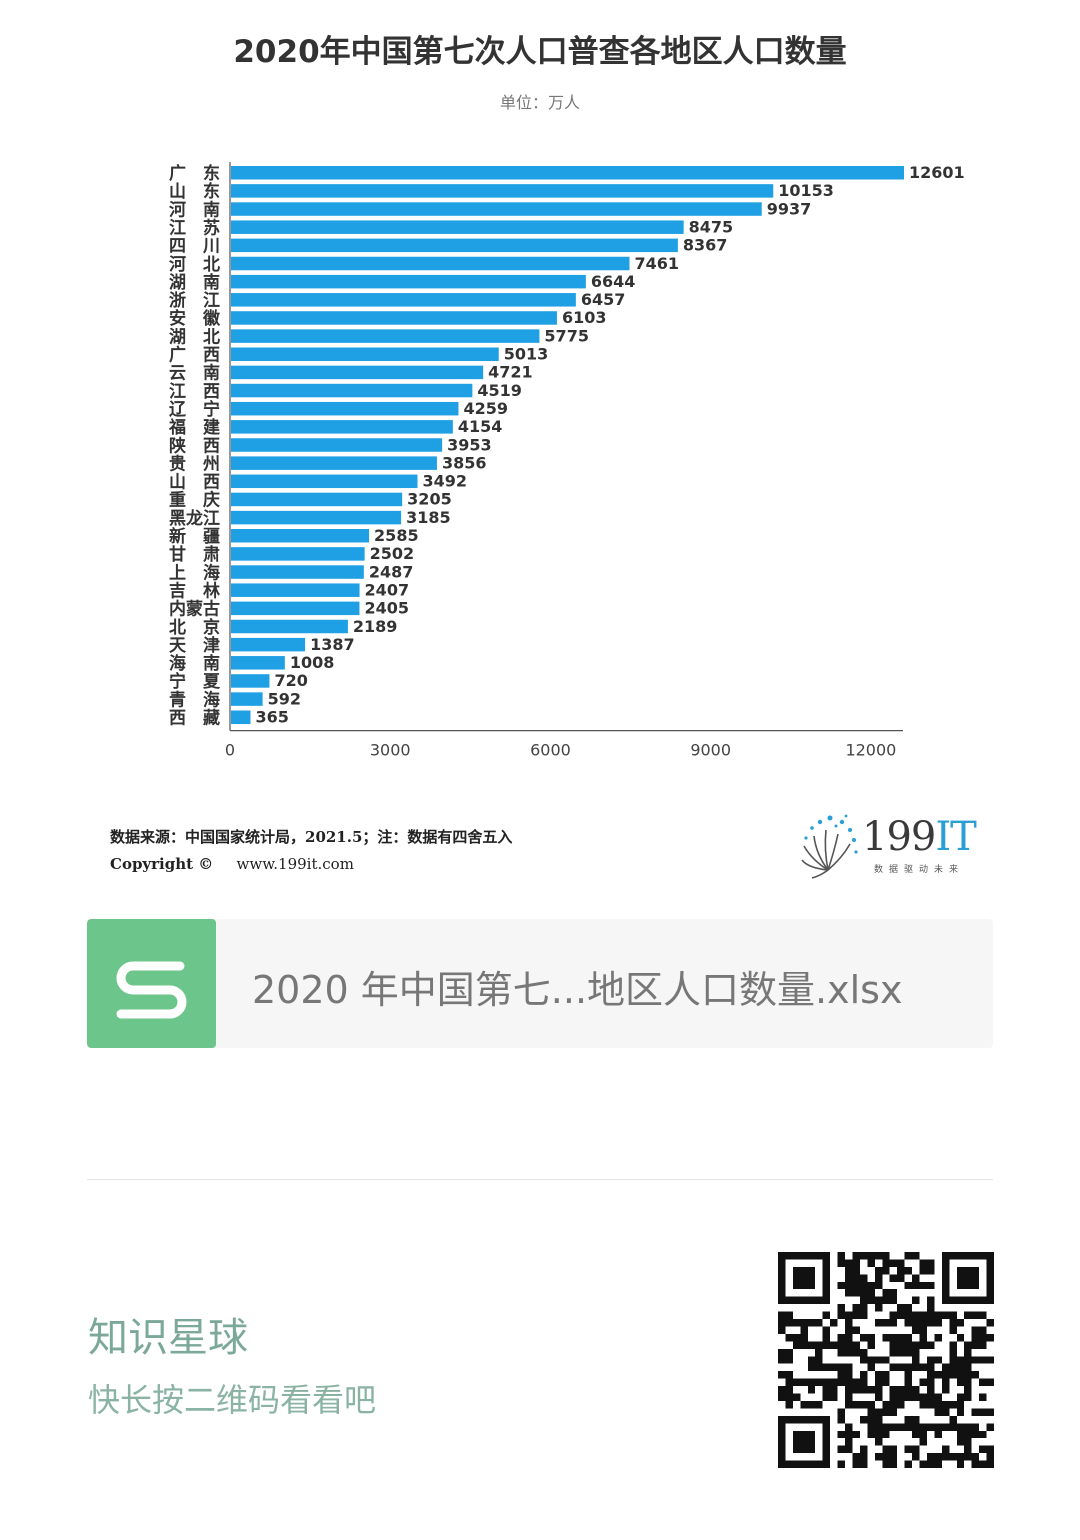 The width and height of the screenshot is (1080, 1540). I want to click on file-name: 2020 年中国第七...地区人口数量.xlsx, so click(577, 990).